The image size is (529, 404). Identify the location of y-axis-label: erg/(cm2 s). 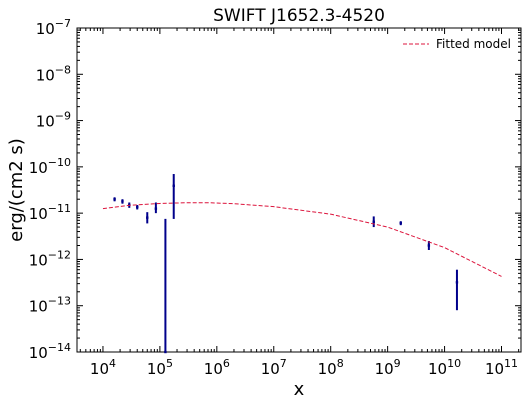
(16, 190).